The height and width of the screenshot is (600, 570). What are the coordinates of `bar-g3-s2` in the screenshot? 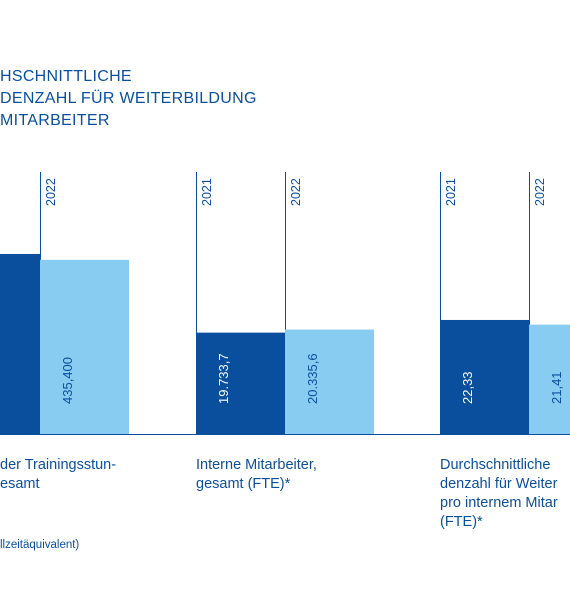 It's located at (549, 379).